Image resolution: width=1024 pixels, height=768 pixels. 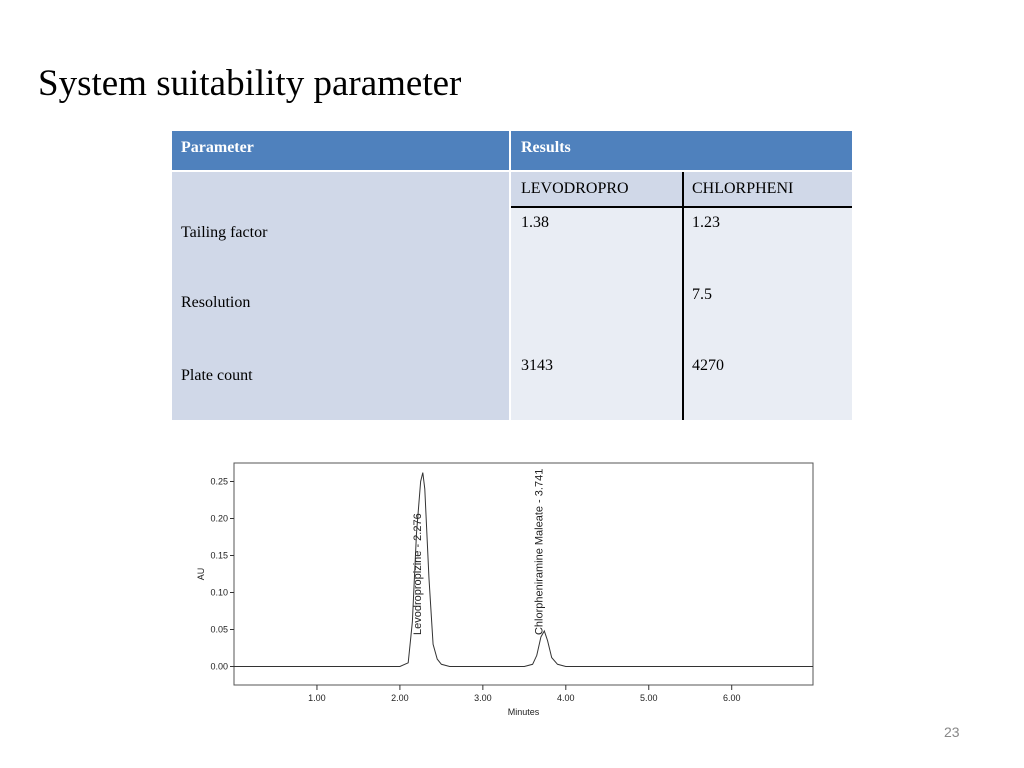 What do you see at coordinates (708, 365) in the screenshot?
I see `result-cell: 4270` at bounding box center [708, 365].